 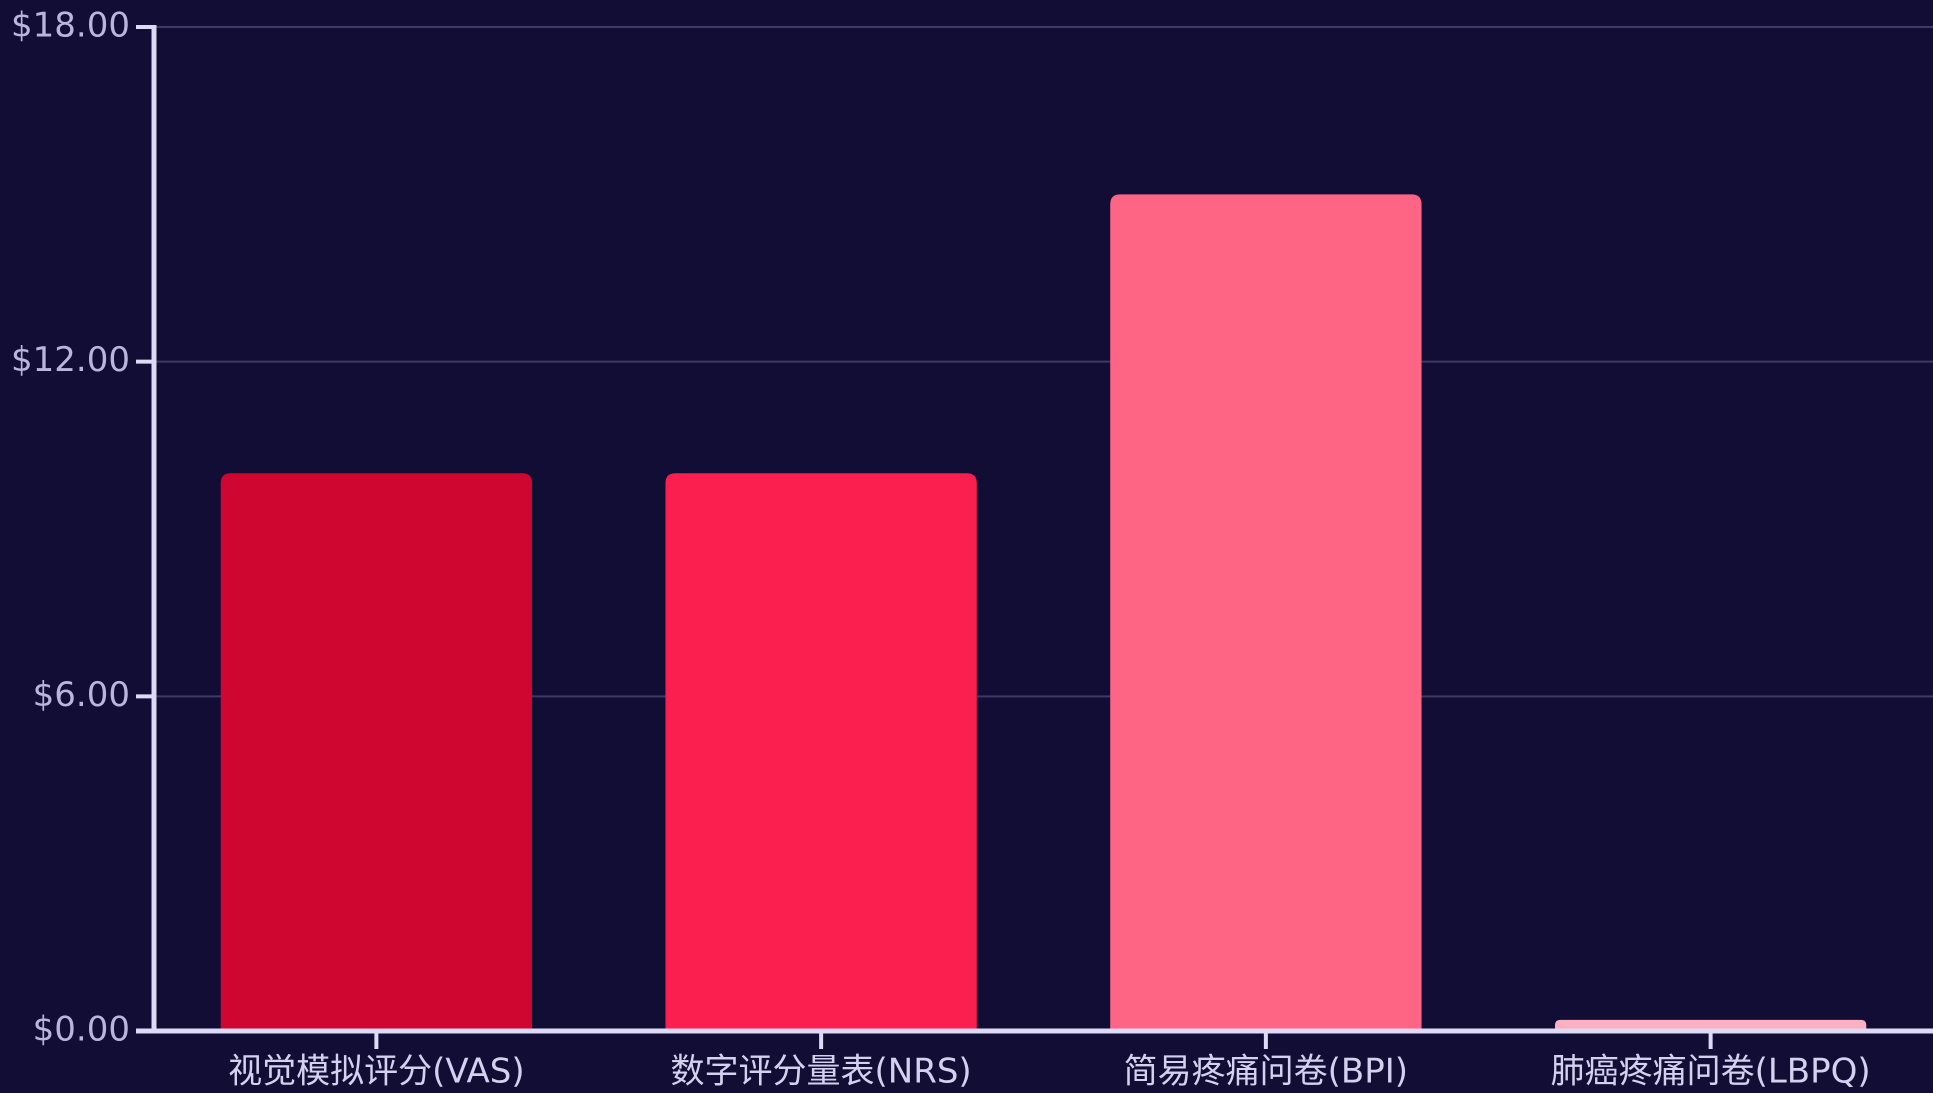 I want to click on y-tick-label: $12.00, so click(x=70, y=360).